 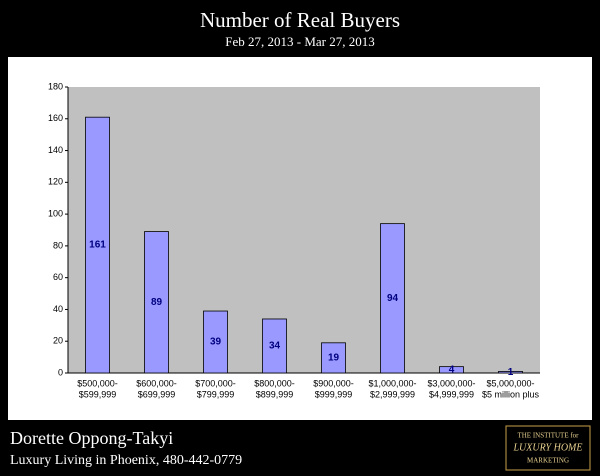 I want to click on chart-subtitle: Feb 27, 2013 - Mar 27, 2013, so click(x=300, y=41).